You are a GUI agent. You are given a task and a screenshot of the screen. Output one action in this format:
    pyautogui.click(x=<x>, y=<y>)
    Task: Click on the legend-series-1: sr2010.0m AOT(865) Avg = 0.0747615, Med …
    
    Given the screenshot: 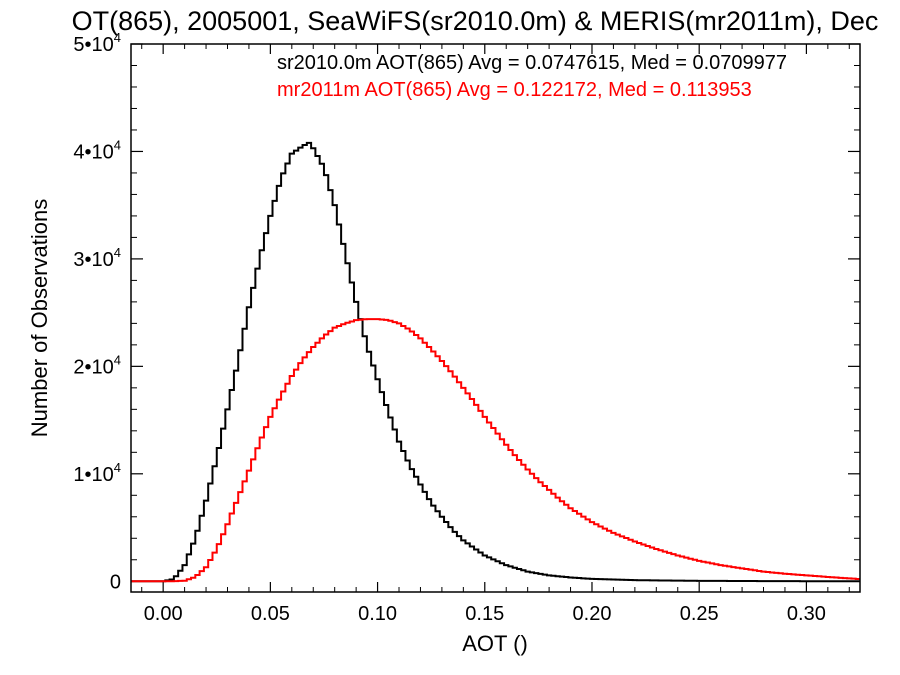 What is the action you would take?
    pyautogui.click(x=532, y=63)
    